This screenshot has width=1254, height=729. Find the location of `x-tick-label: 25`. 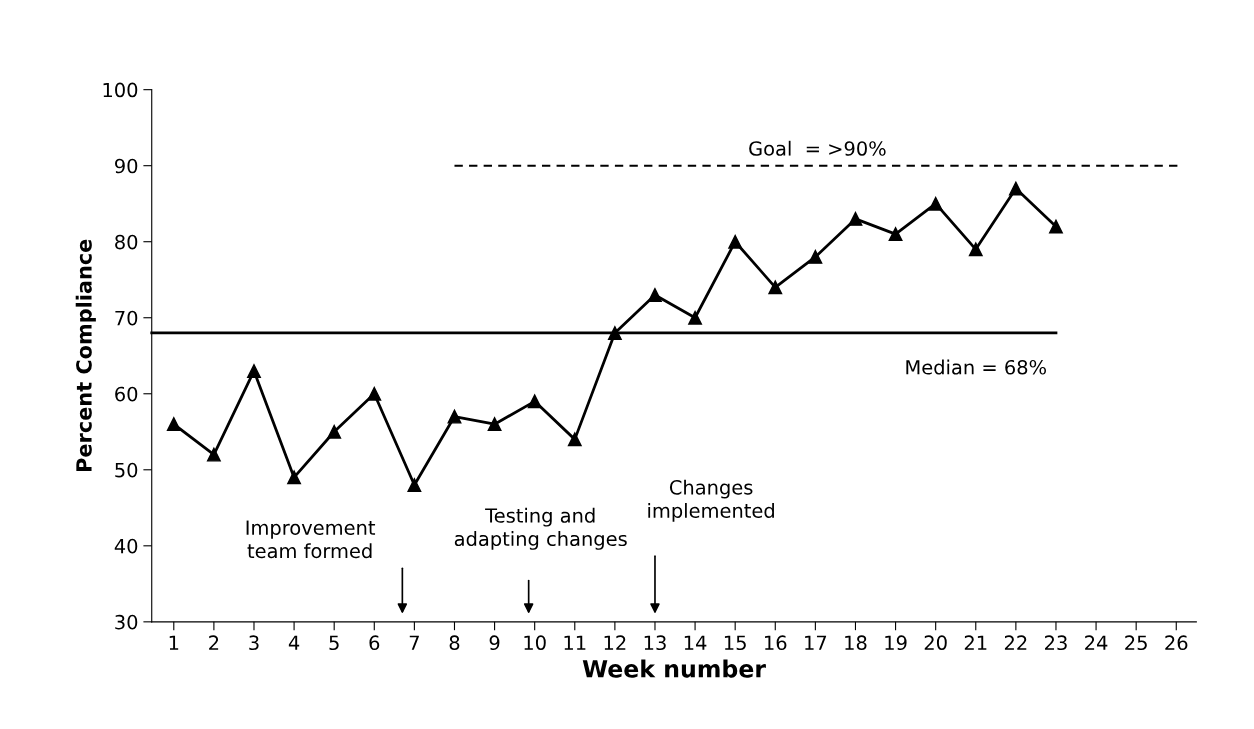

x-tick-label: 25 is located at coordinates (1136, 643).